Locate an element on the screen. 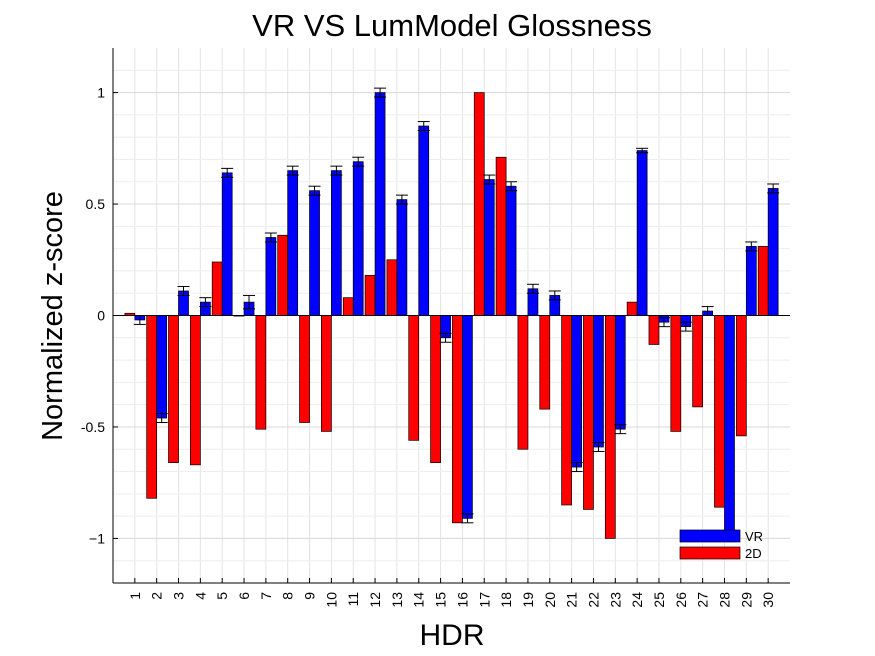 This screenshot has height=656, width=875. x-tick-label: 7 is located at coordinates (266, 596).